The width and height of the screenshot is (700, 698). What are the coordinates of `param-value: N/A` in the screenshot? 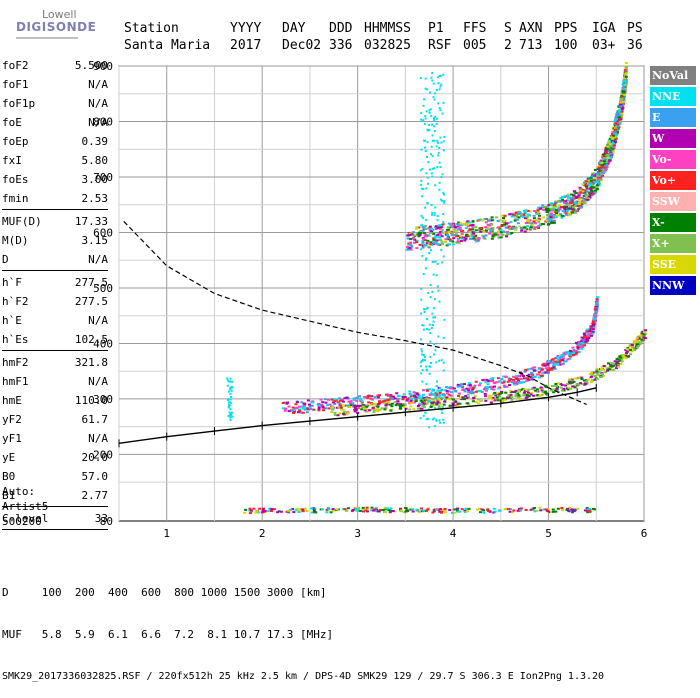 It's located at (98, 84).